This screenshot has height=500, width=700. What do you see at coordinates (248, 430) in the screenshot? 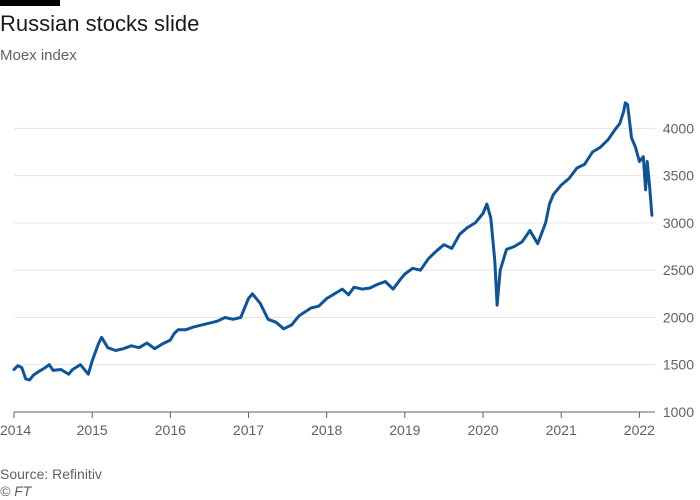
I see `x-tick-label-2017: 2017` at bounding box center [248, 430].